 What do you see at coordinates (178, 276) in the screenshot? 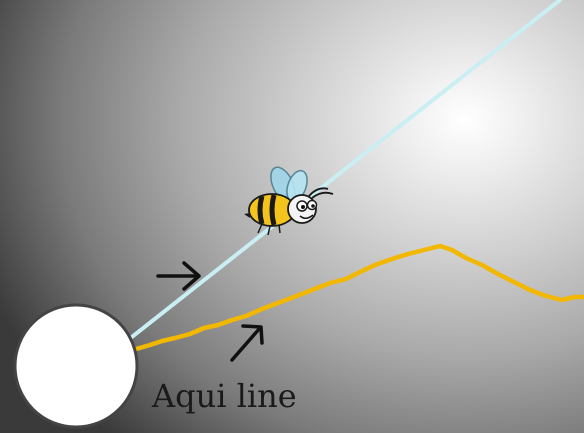
I see `right-arrow-icon` at bounding box center [178, 276].